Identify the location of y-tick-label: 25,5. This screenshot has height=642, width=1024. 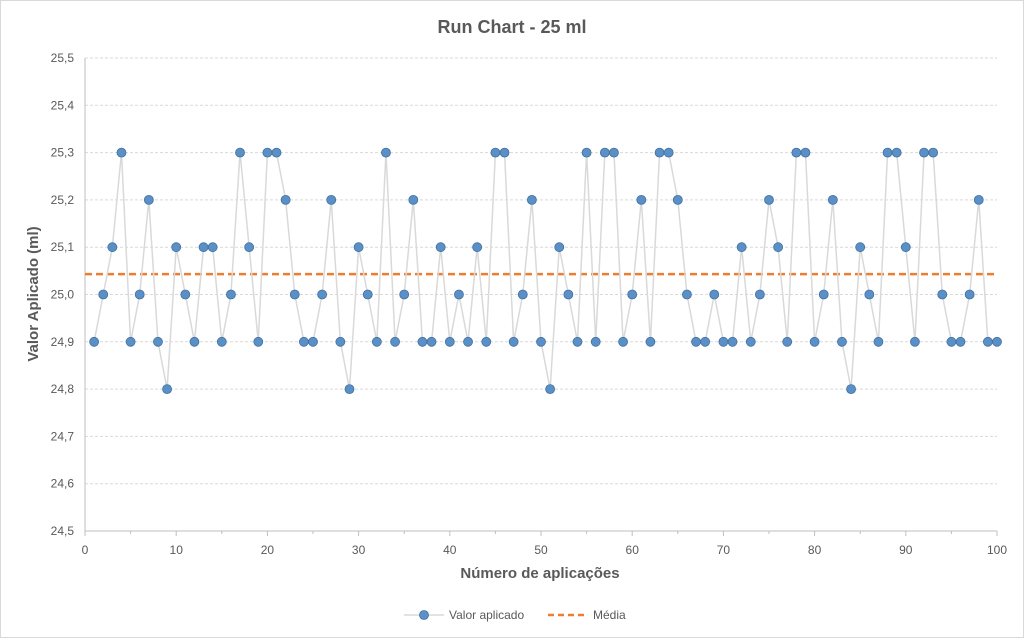
(63, 58).